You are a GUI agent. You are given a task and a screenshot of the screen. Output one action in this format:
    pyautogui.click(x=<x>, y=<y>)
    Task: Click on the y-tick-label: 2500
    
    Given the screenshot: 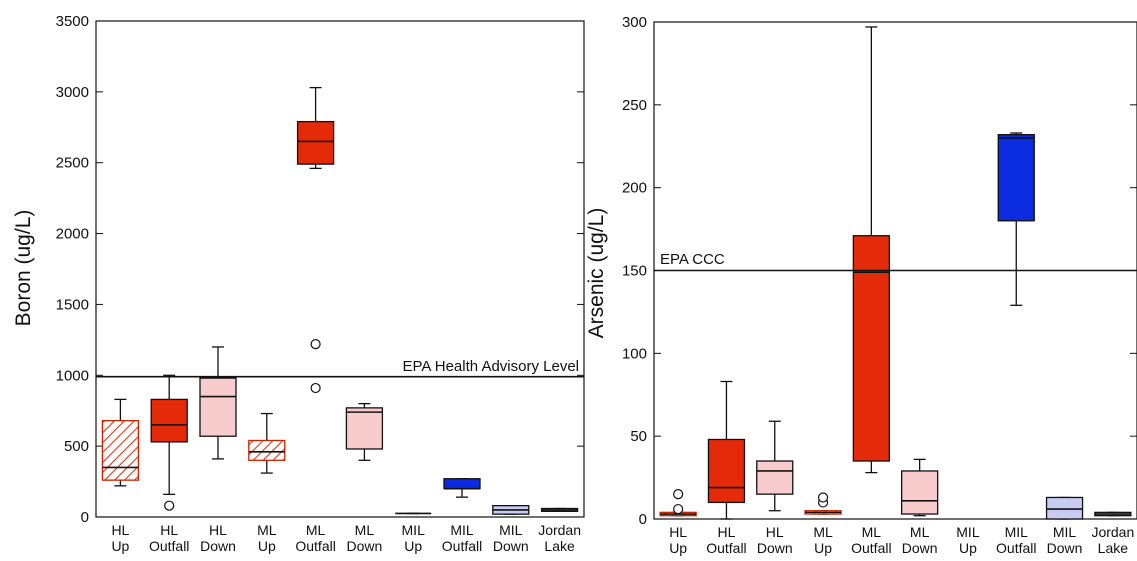 What is the action you would take?
    pyautogui.click(x=72, y=163)
    